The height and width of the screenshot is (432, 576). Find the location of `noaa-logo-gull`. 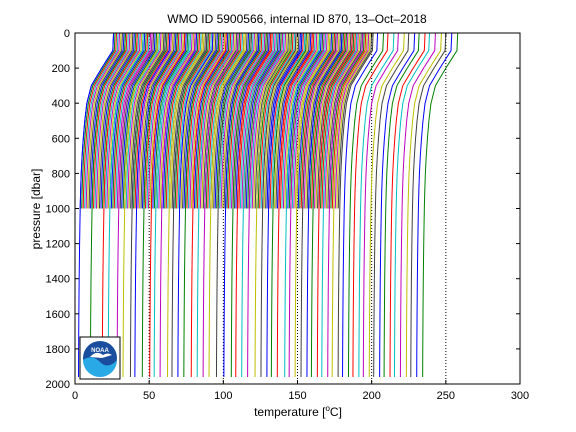

noaa-logo-gull is located at coordinates (101, 355).